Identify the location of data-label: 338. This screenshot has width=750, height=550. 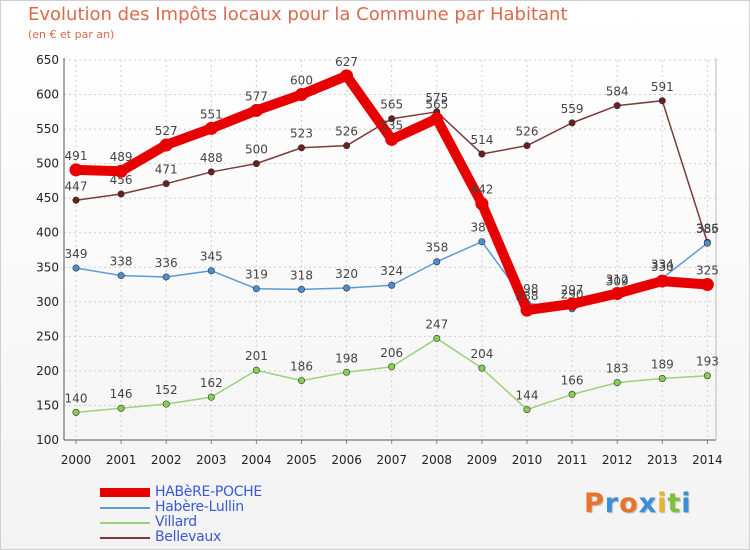
(121, 262).